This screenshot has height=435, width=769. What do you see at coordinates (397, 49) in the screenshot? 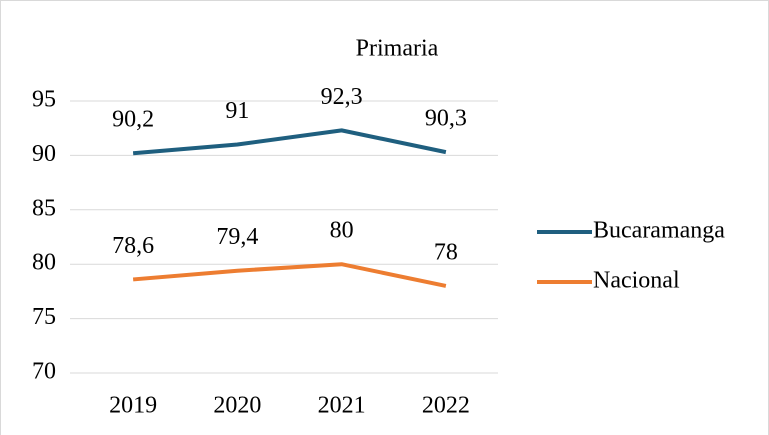
I see `chart-title: Primaria` at bounding box center [397, 49].